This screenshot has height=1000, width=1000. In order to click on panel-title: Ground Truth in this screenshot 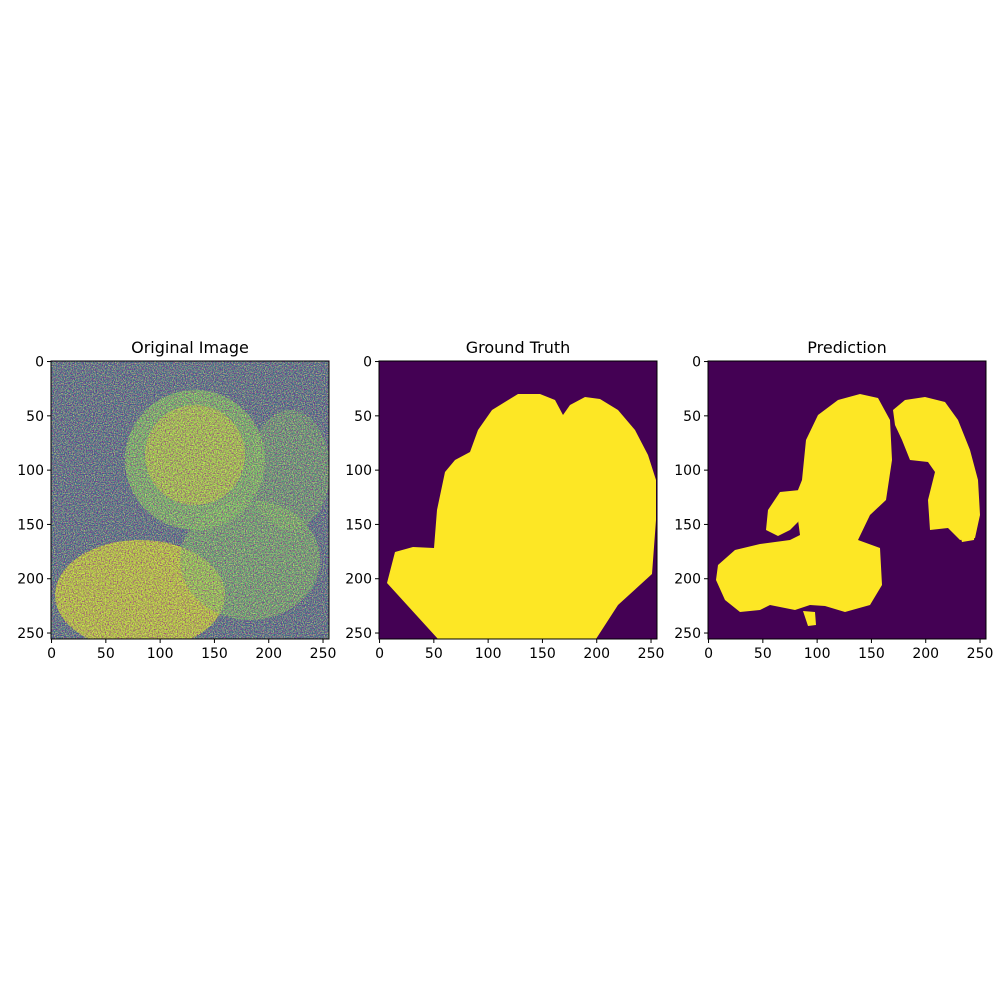, I will do `click(518, 347)`.